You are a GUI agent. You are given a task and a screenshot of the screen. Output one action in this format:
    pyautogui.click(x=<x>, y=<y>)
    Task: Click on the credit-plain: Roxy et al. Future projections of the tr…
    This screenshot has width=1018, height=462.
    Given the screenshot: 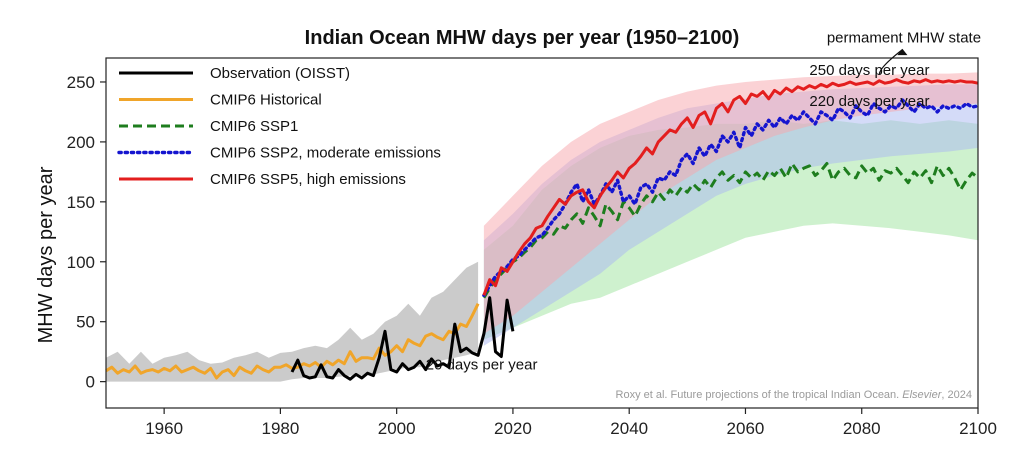 What is the action you would take?
    pyautogui.click(x=759, y=395)
    